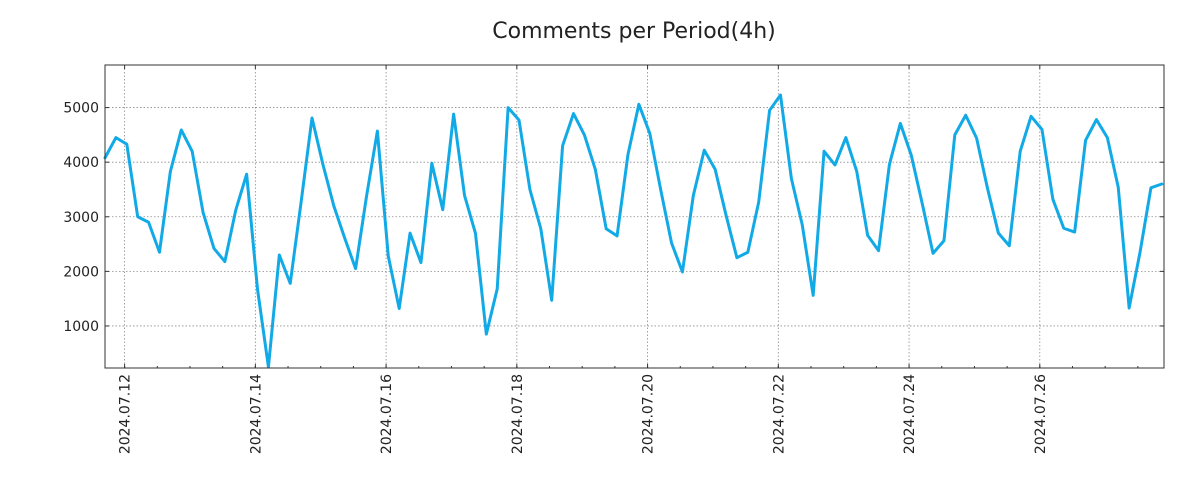  I want to click on x-tick-label: 2024.07.16, so click(387, 414).